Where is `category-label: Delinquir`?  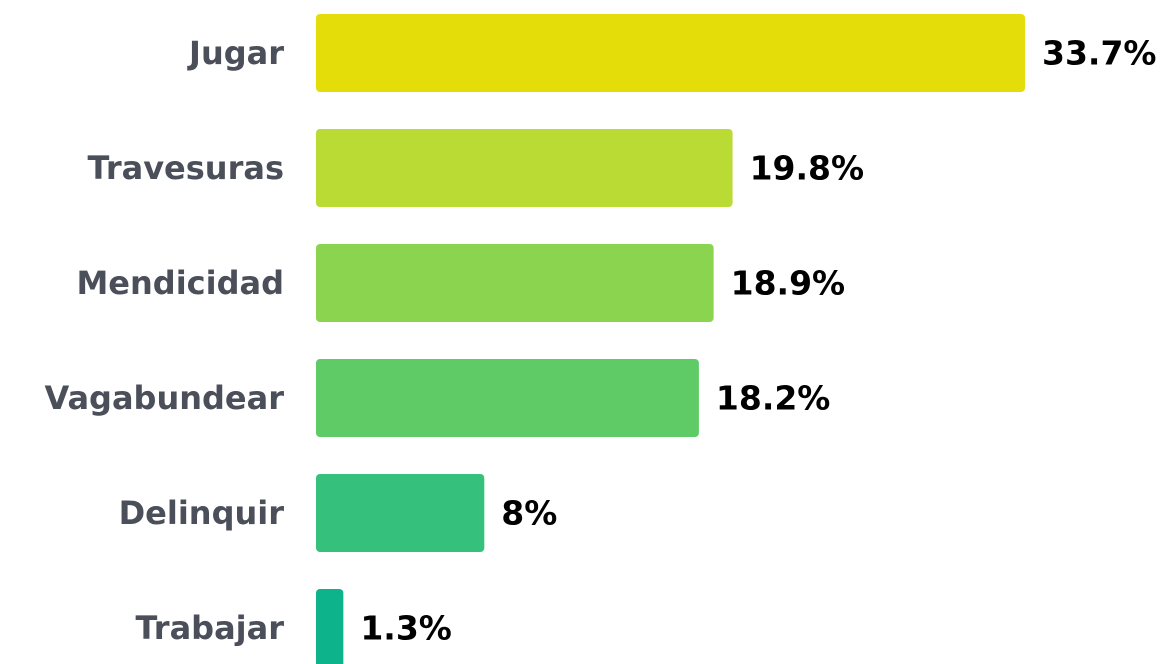
category-label: Delinquir is located at coordinates (202, 513).